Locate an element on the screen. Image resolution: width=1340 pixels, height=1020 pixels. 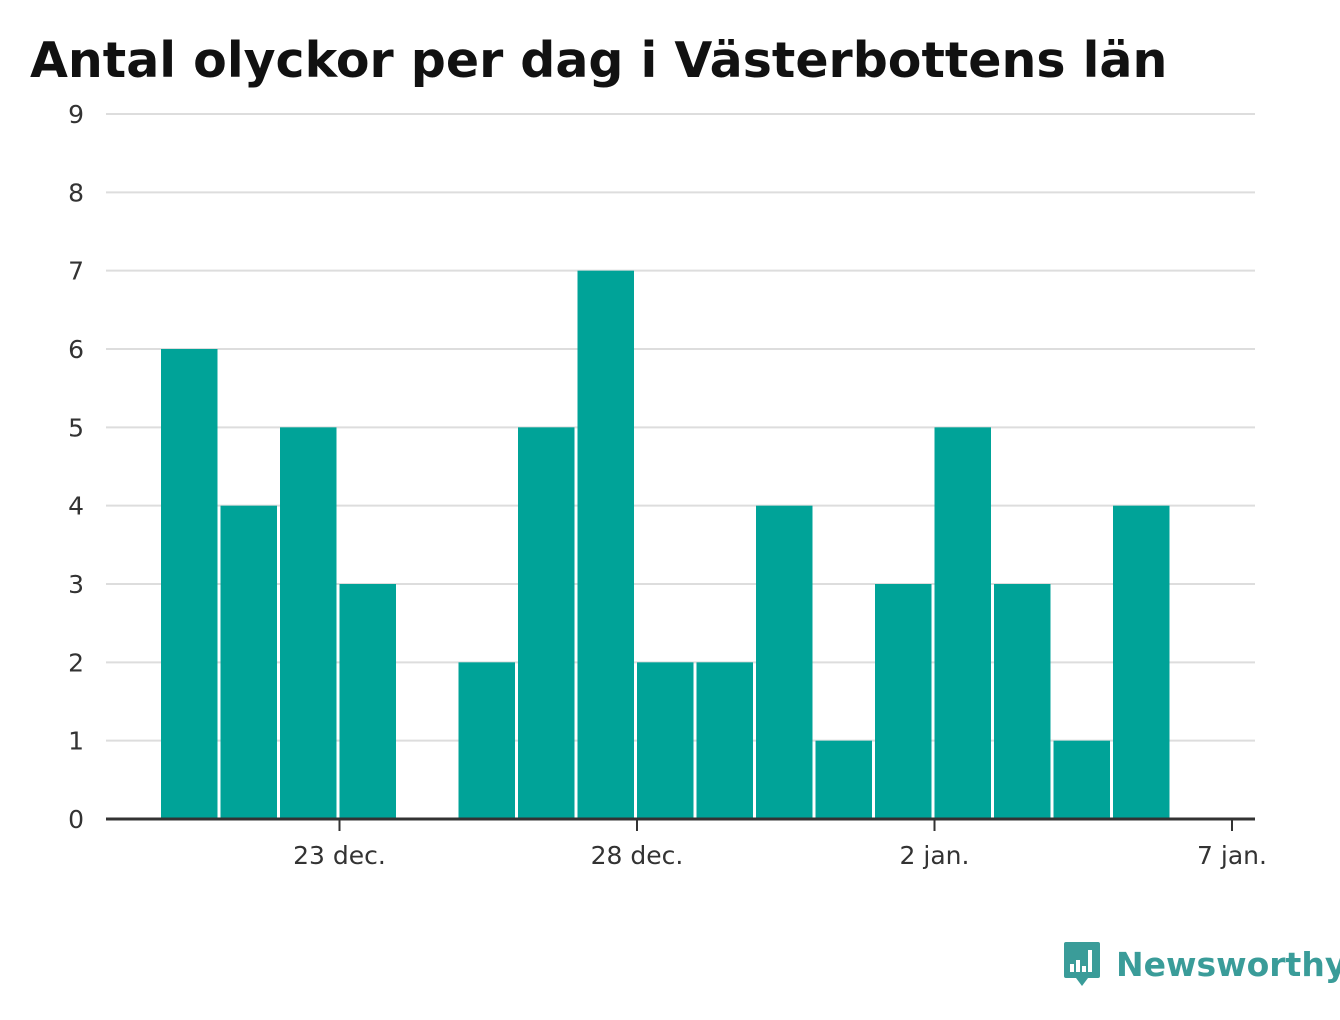
x-tick-label: 28 dec. is located at coordinates (637, 855).